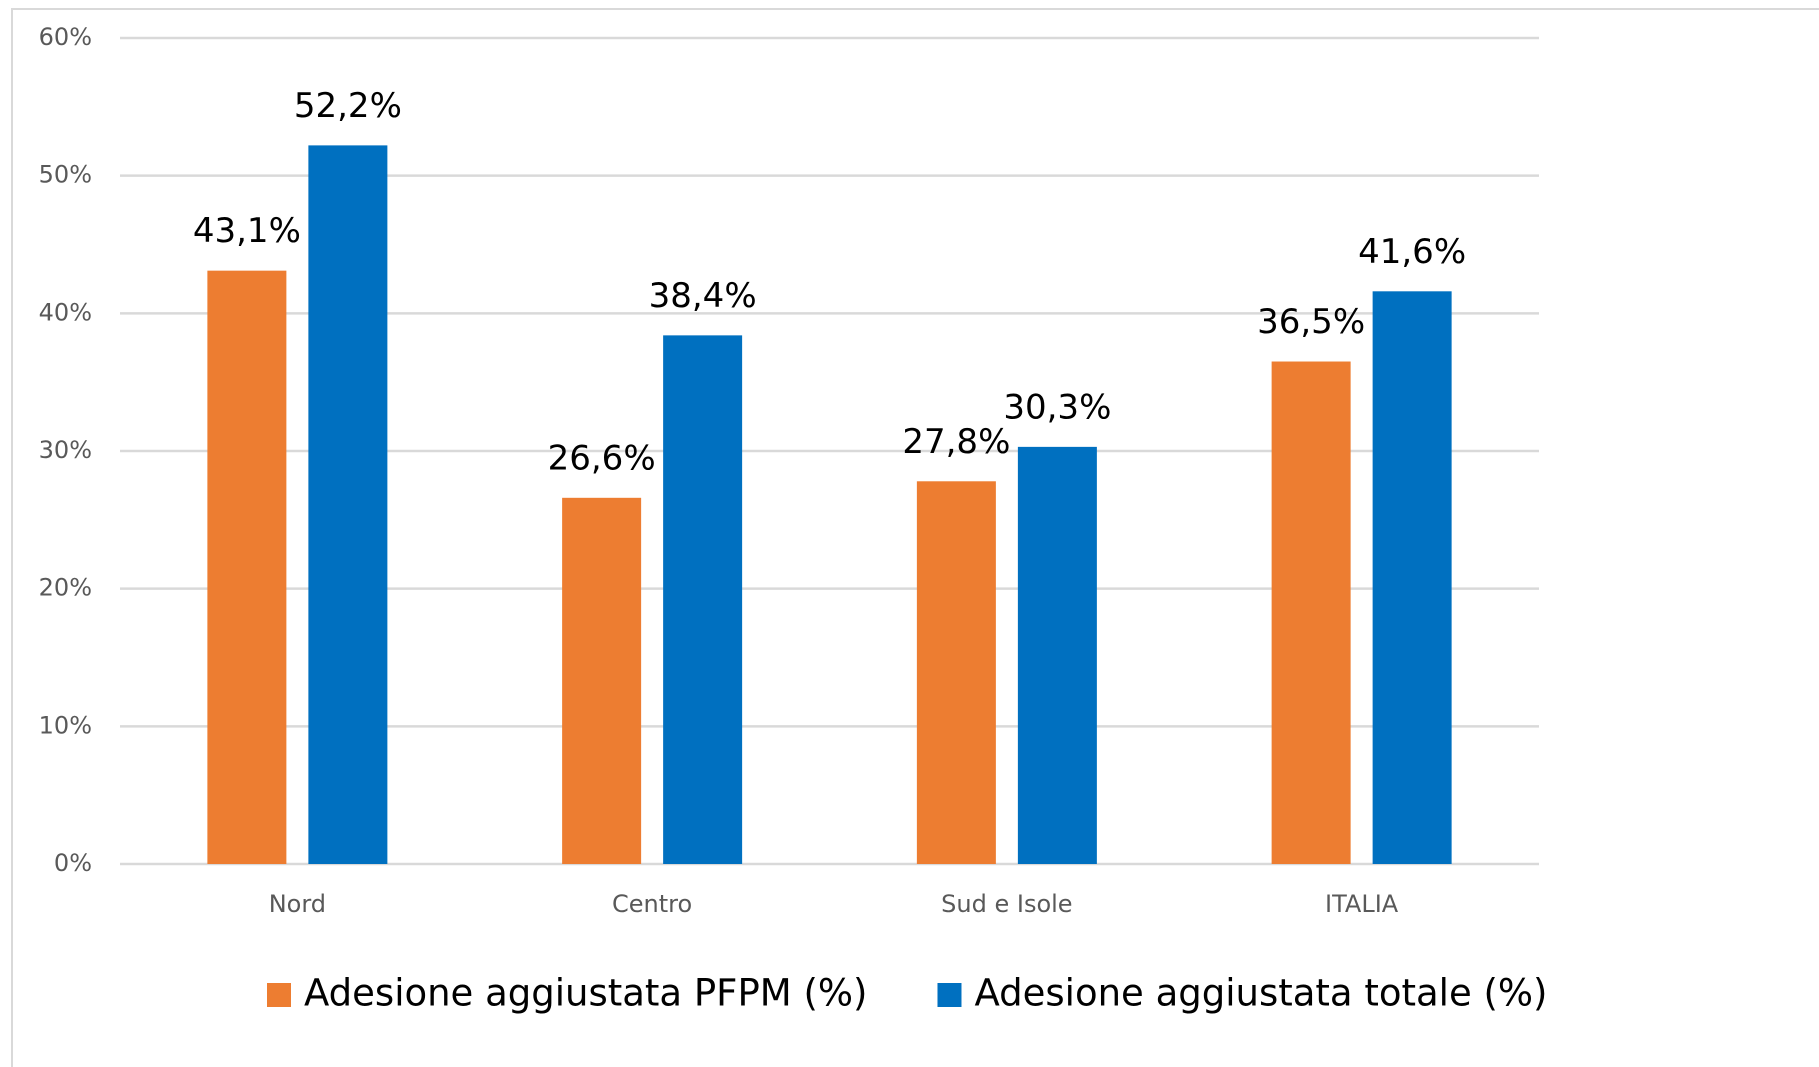  I want to click on legend-label: Adesione aggiustata totale (%), so click(1260, 993).